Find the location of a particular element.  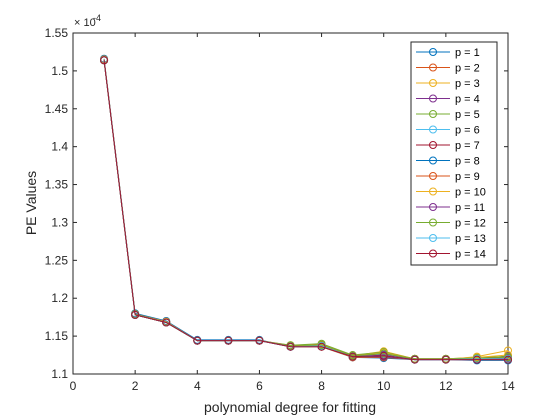

legend-entry: p = 14 is located at coordinates (451, 255).